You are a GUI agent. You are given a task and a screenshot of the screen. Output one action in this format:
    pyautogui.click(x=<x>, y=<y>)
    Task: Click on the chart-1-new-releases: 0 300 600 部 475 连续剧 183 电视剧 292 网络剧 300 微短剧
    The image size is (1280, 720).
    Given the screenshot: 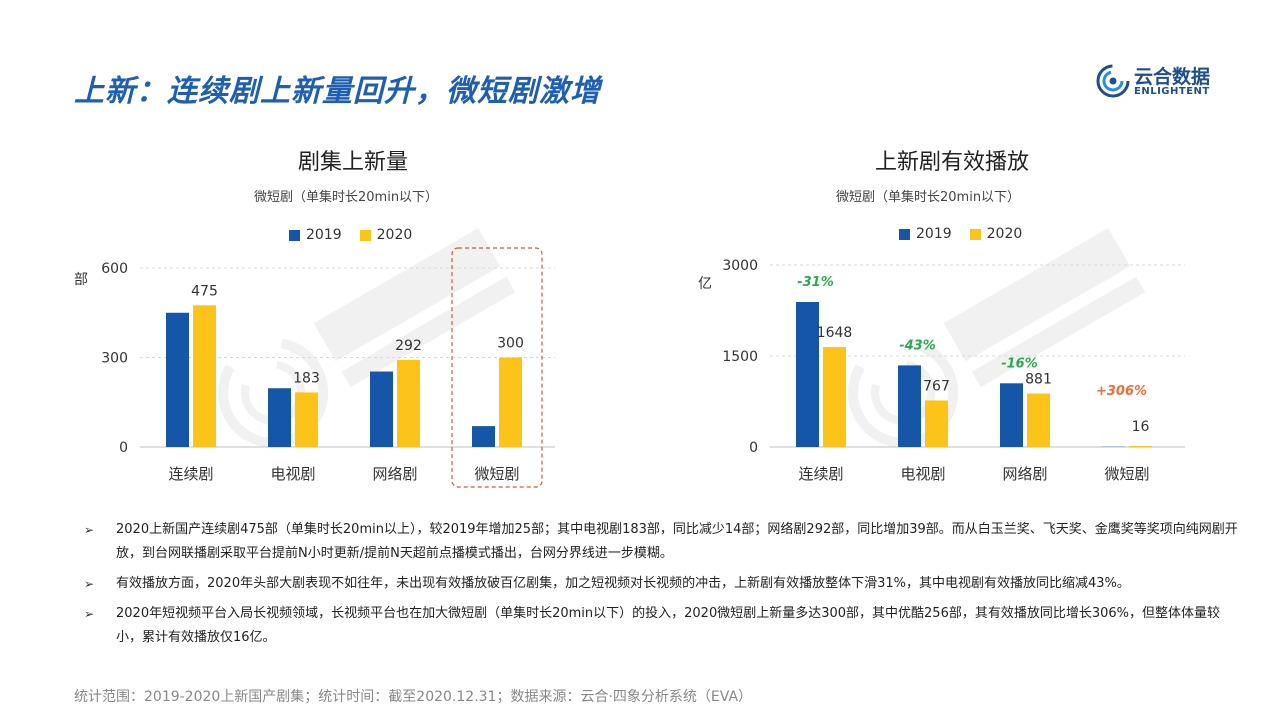 What is the action you would take?
    pyautogui.click(x=314, y=367)
    